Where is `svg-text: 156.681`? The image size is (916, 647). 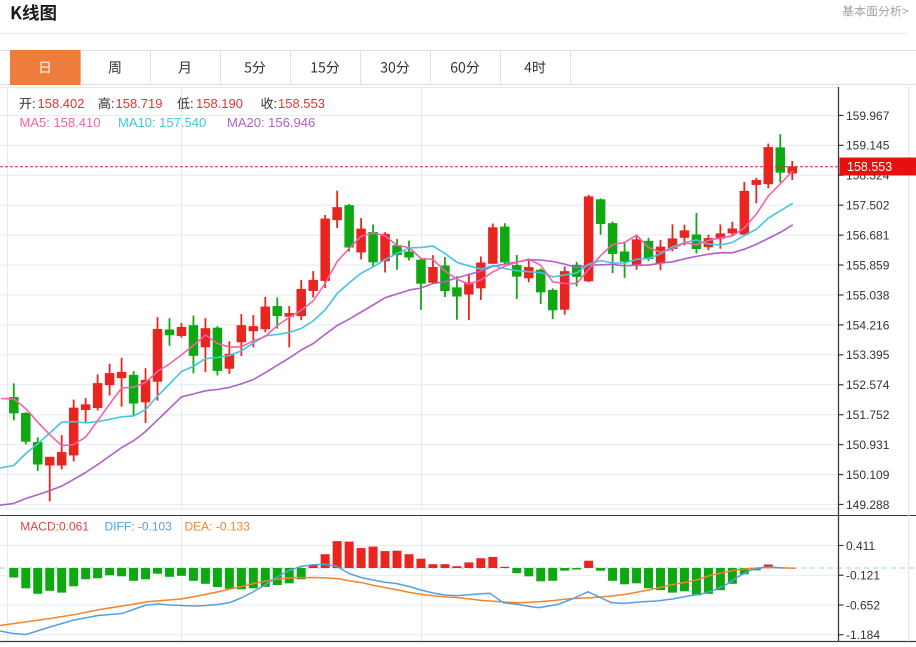
svg-text: 156.681 is located at coordinates (868, 236).